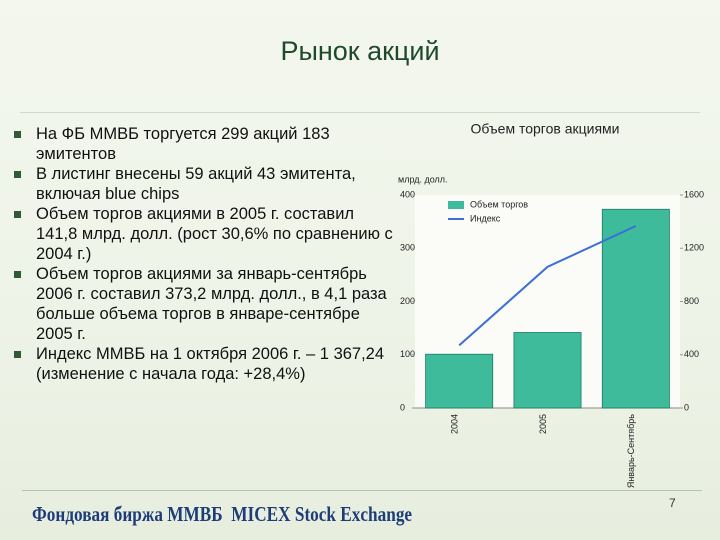  I want to click on divider, so click(360, 112).